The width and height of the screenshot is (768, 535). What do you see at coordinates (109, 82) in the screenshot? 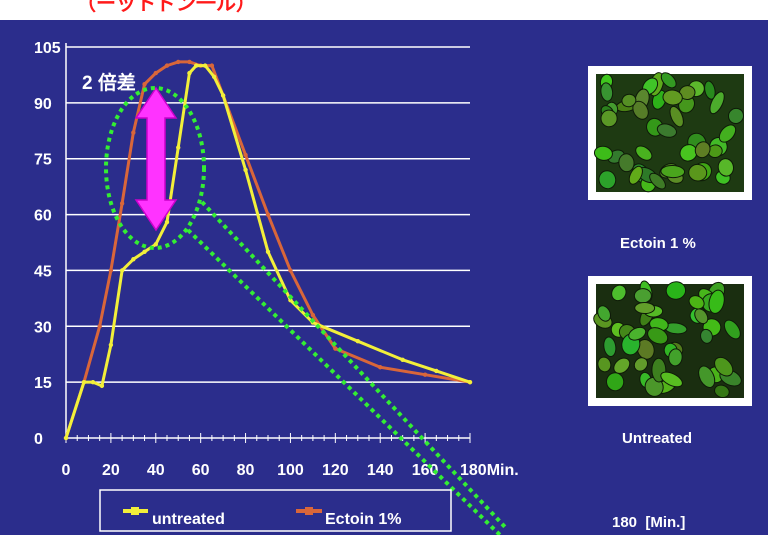
I see `annotation-label: 2 倍差` at bounding box center [109, 82].